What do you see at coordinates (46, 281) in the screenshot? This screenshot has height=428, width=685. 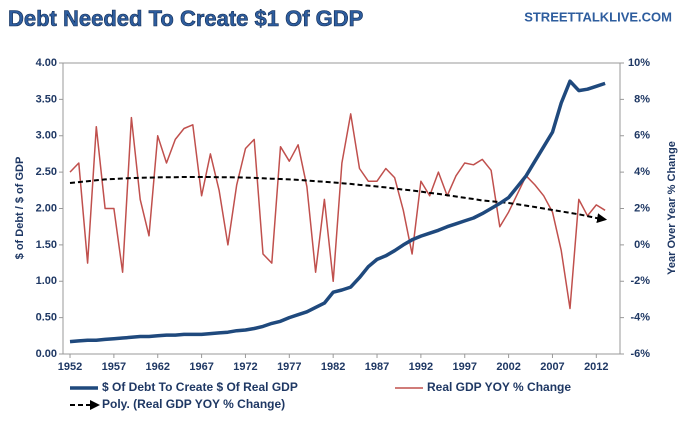 I see `y-tick-label: 1.00` at bounding box center [46, 281].